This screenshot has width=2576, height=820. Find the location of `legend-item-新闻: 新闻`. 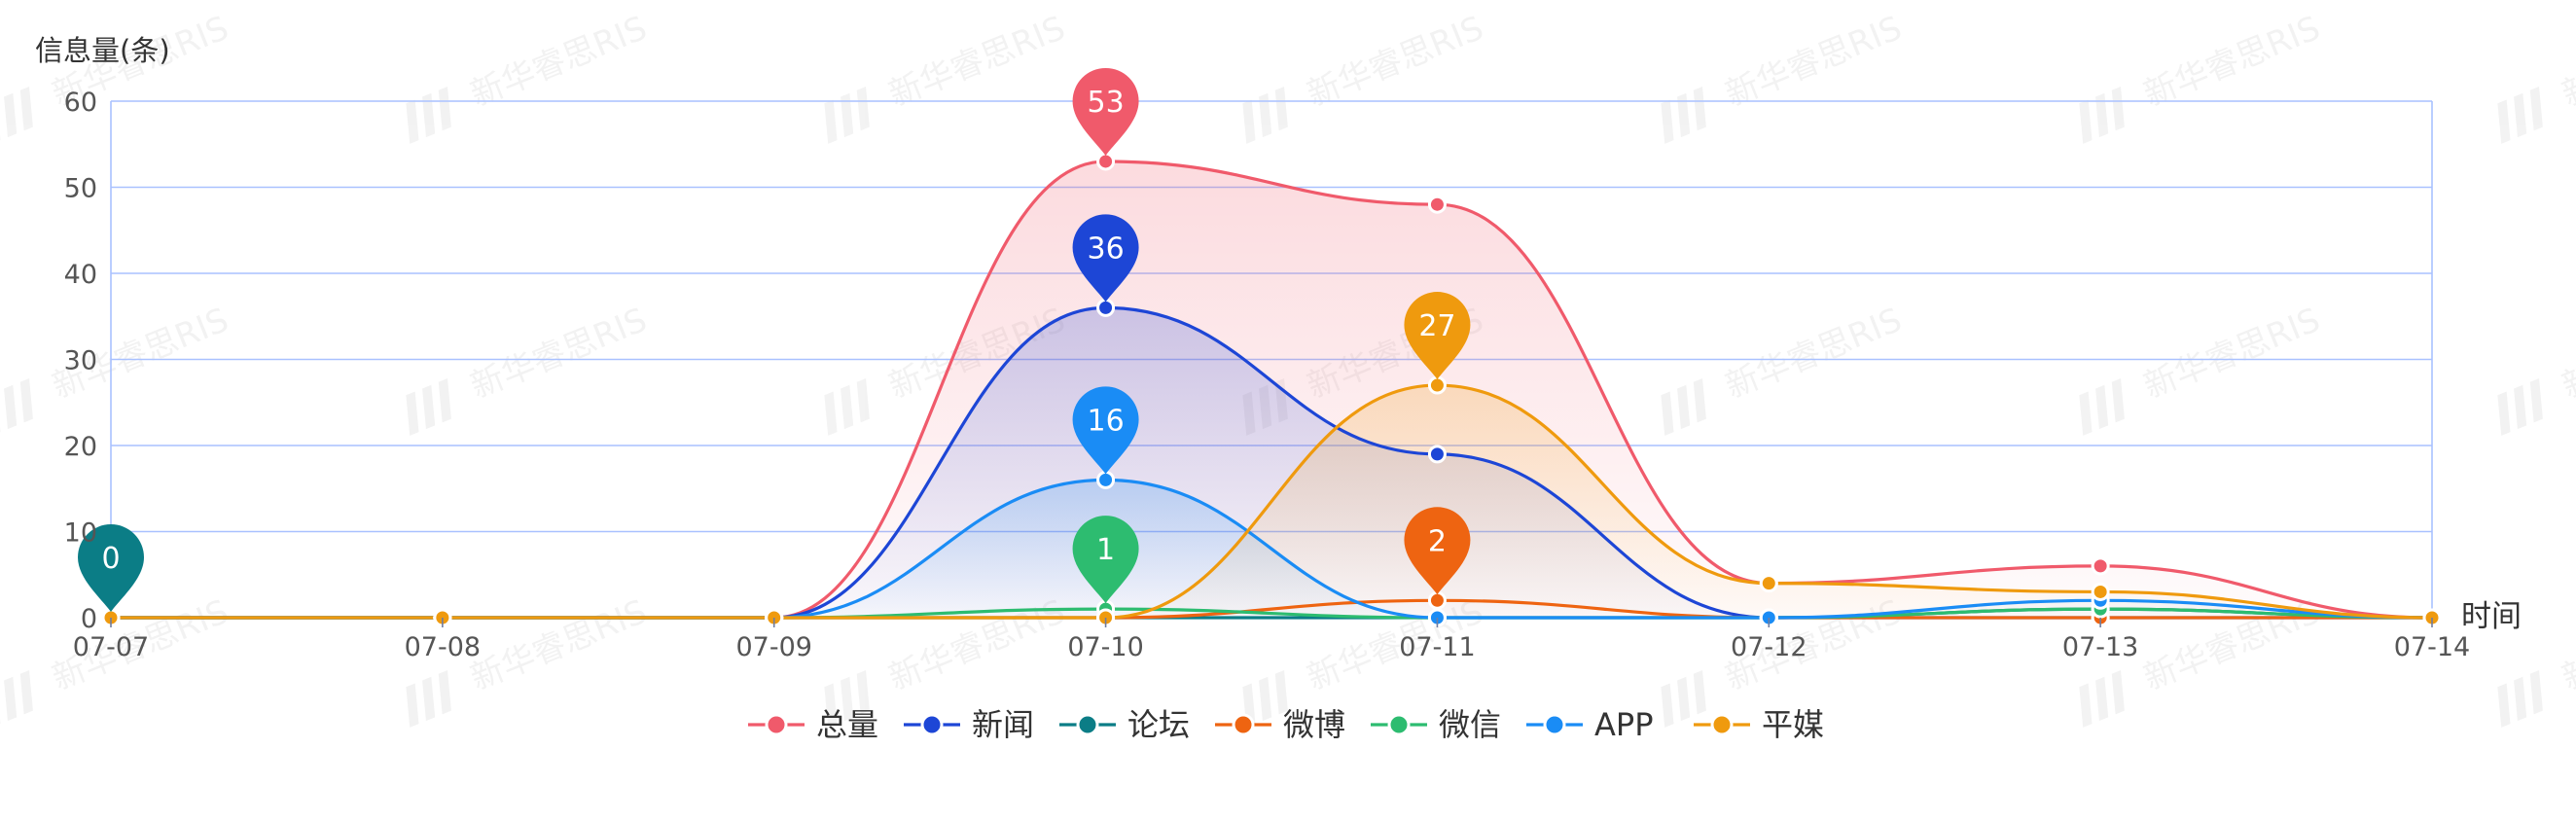

legend-item-新闻: 新闻 is located at coordinates (969, 724).